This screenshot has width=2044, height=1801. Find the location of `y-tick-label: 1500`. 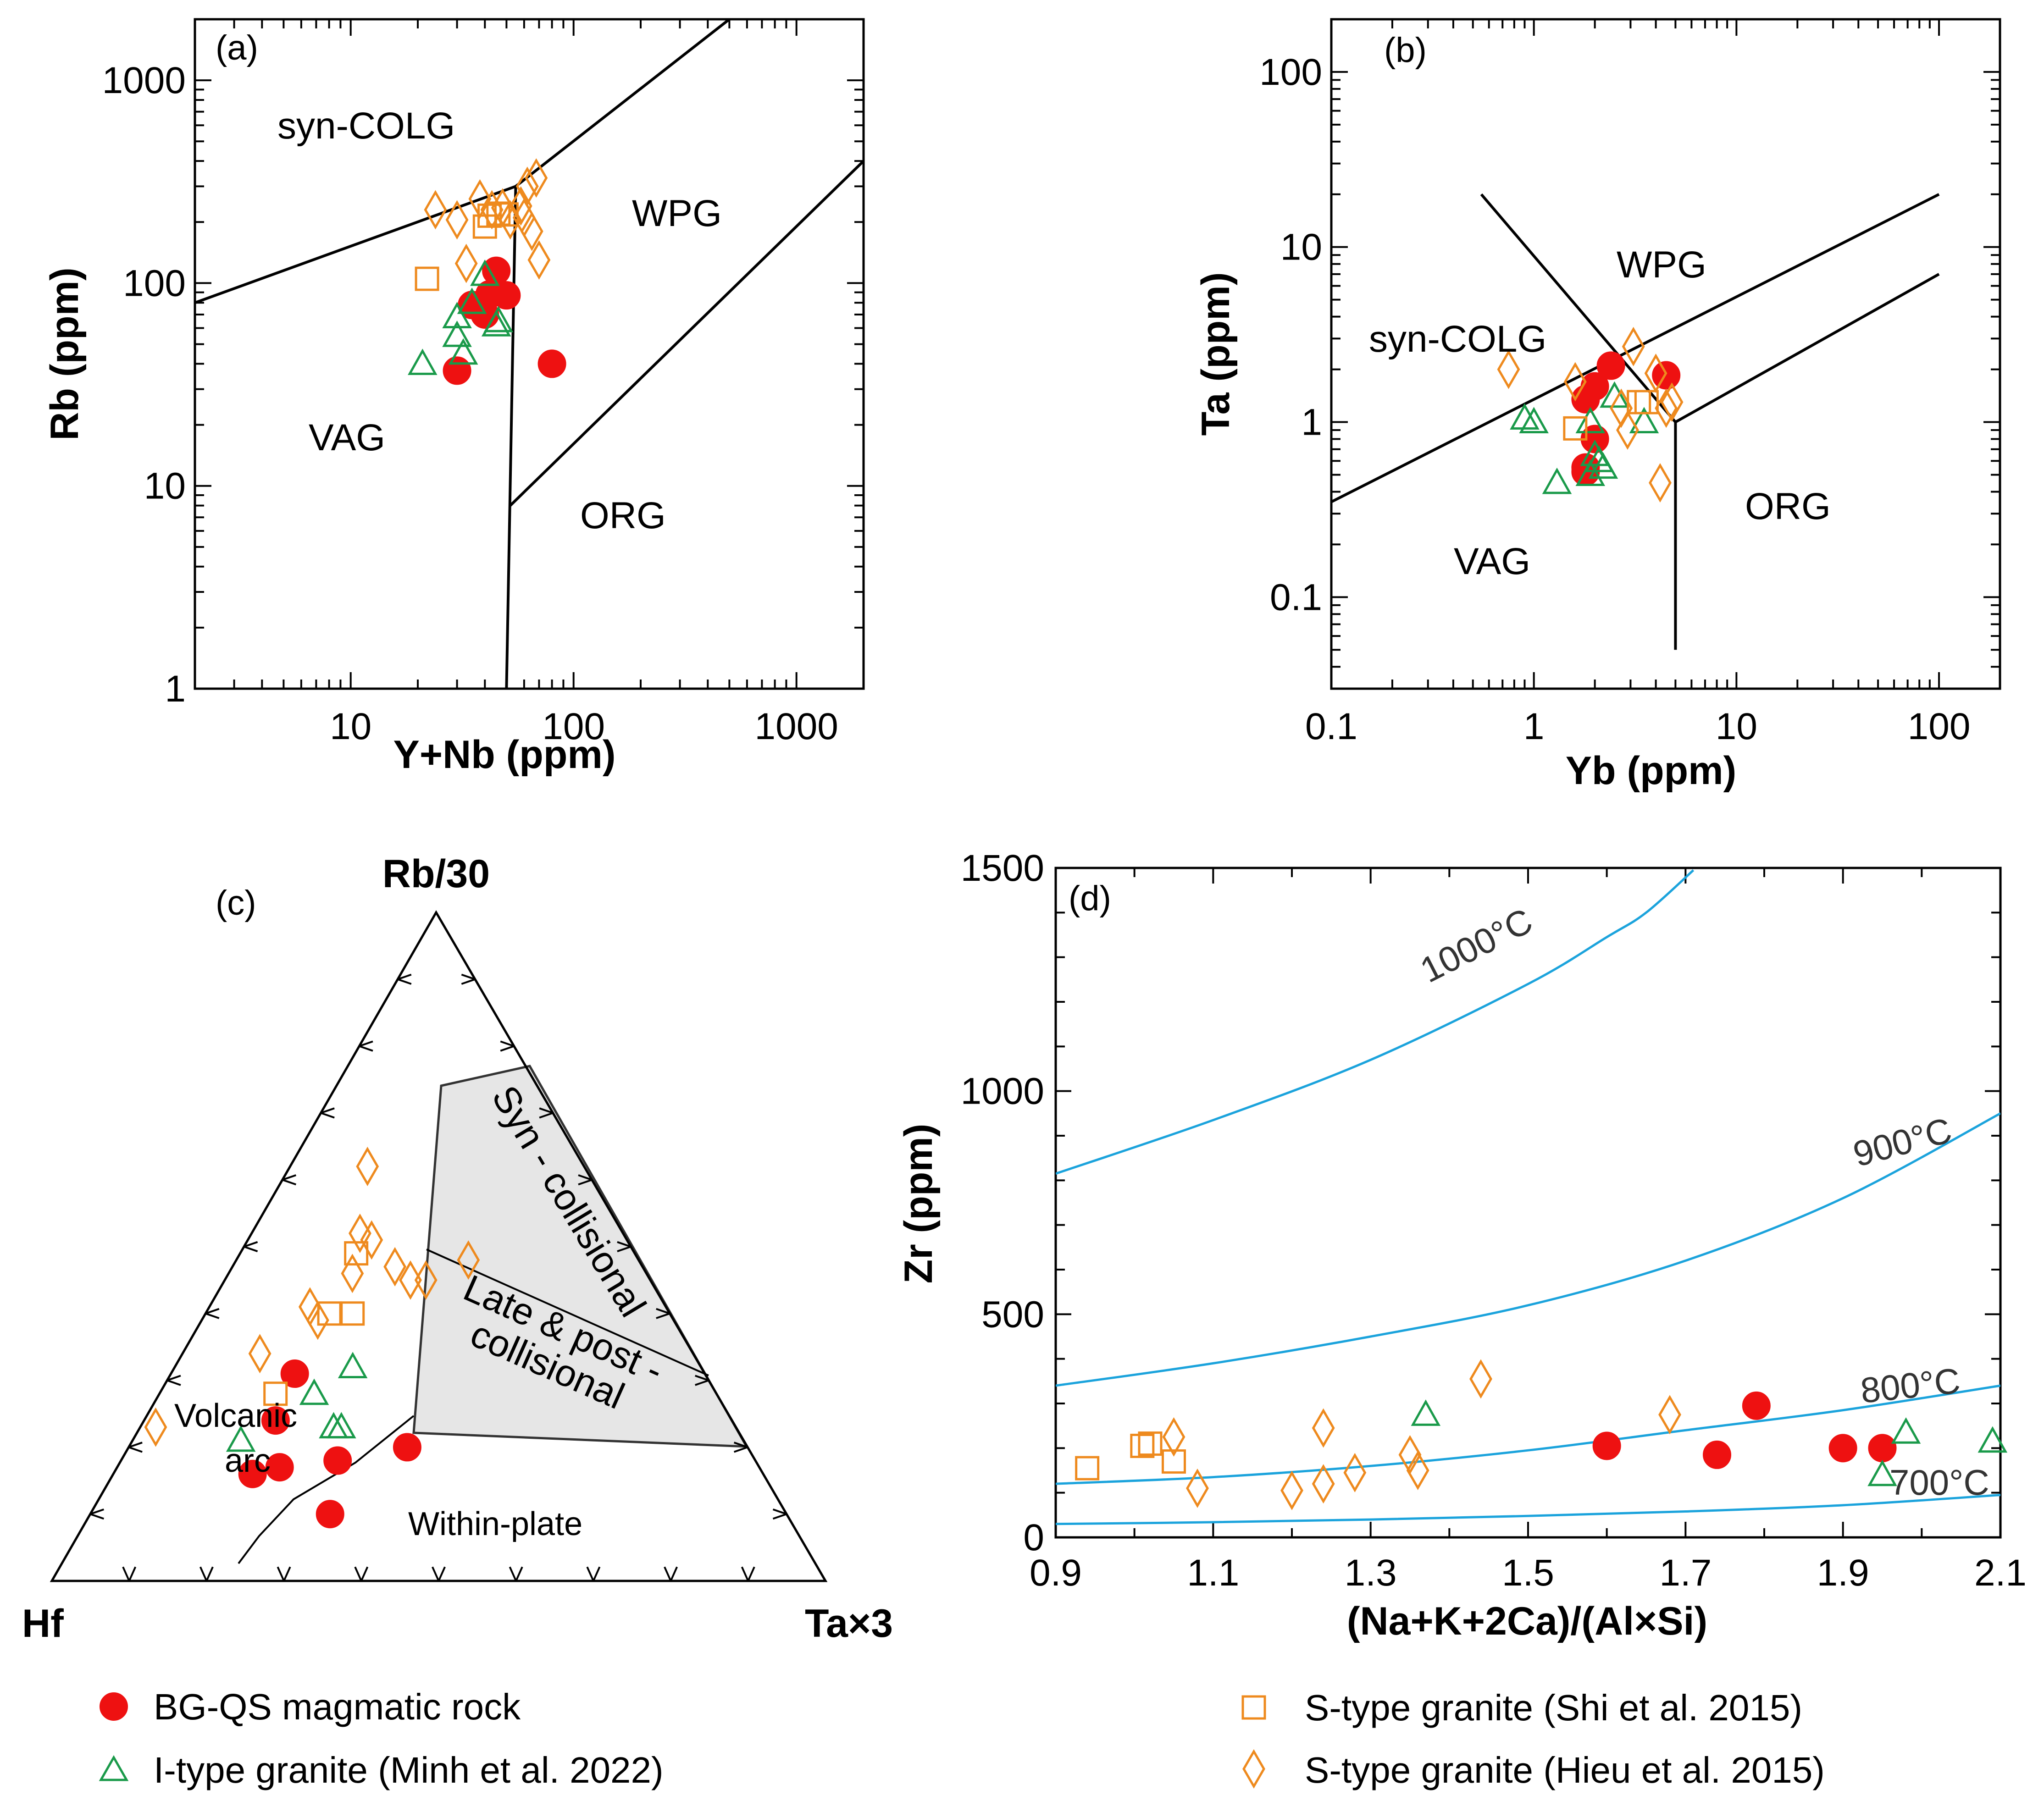

y-tick-label: 1500 is located at coordinates (1003, 868).